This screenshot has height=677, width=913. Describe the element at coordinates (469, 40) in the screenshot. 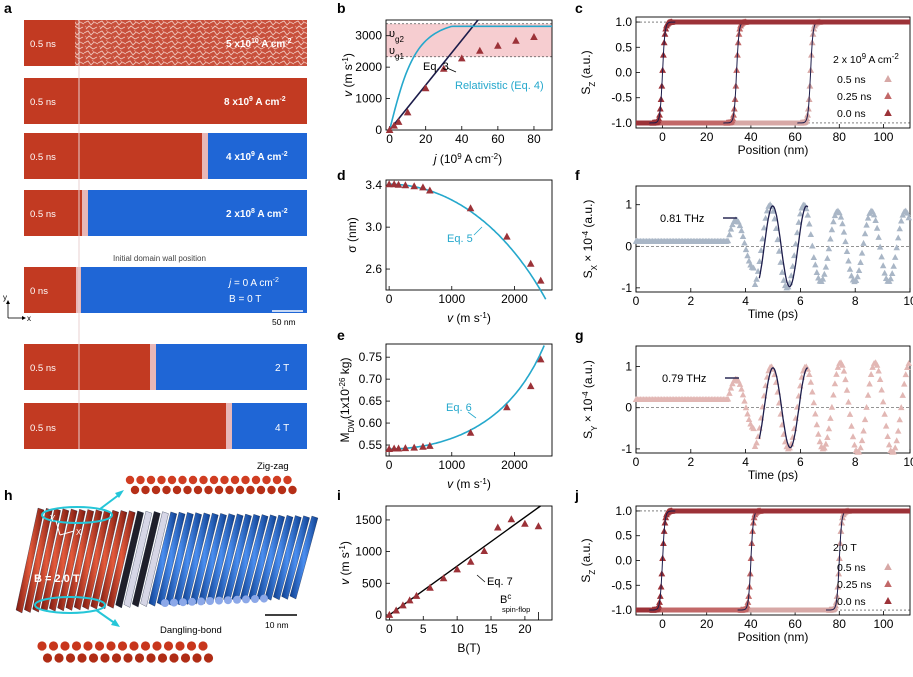

I see `velocity-band` at that location.